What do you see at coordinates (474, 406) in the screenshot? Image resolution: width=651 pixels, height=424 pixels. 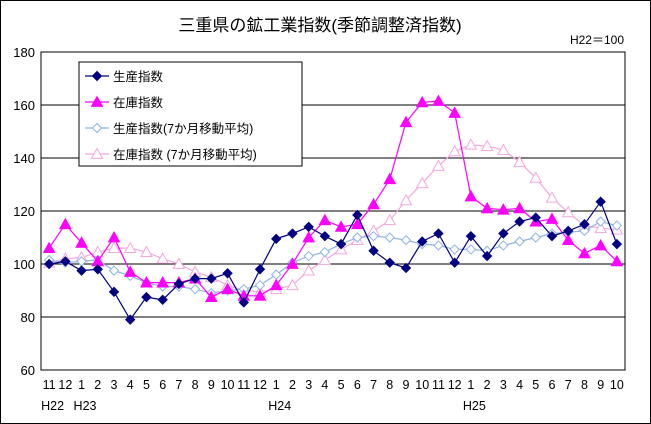 I see `x-era-label: H25` at bounding box center [474, 406].